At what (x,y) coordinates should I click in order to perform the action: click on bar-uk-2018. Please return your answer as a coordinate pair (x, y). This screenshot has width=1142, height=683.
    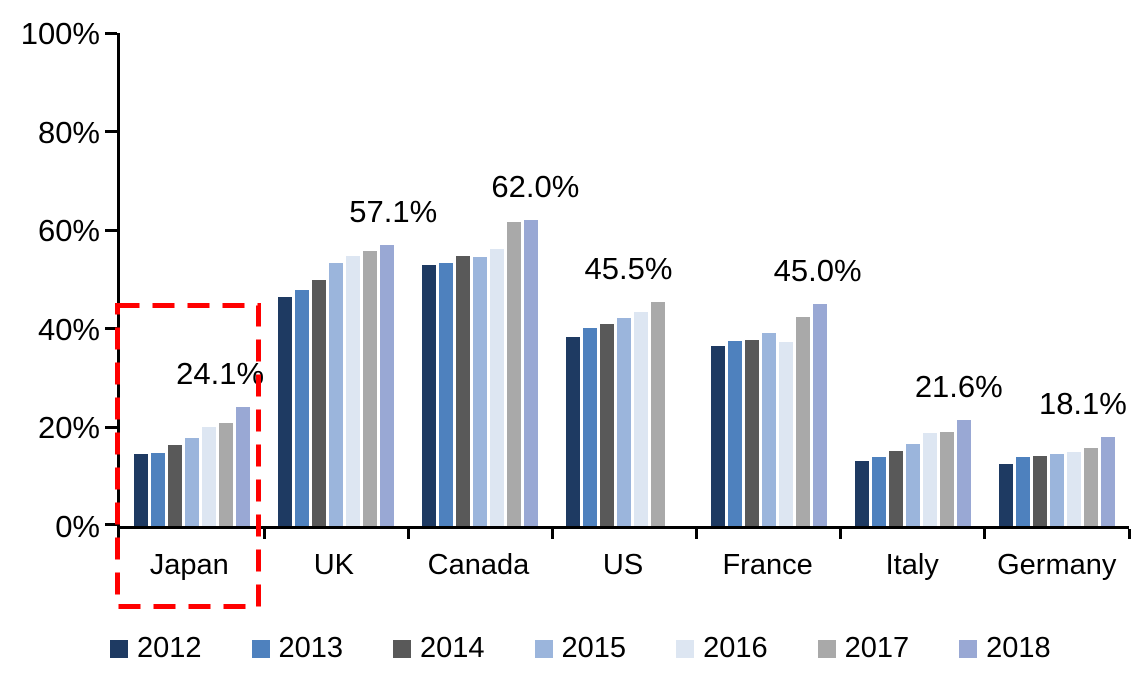
    Looking at the image, I should click on (387, 385).